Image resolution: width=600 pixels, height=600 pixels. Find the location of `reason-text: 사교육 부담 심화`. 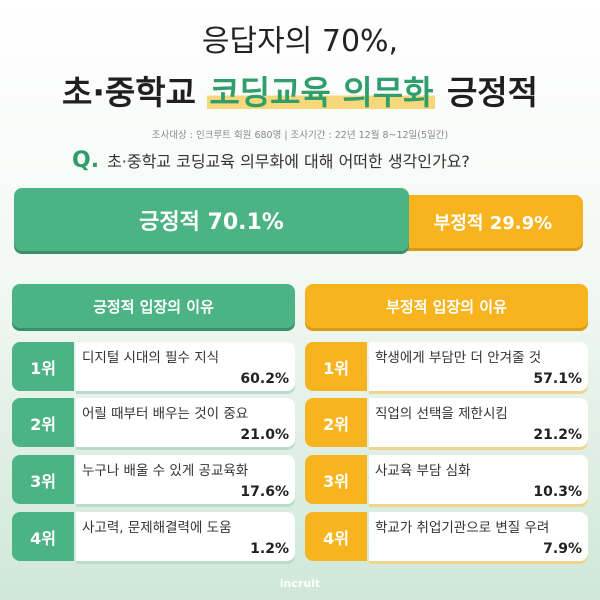

reason-text: 사교육 부담 심화 is located at coordinates (423, 471).